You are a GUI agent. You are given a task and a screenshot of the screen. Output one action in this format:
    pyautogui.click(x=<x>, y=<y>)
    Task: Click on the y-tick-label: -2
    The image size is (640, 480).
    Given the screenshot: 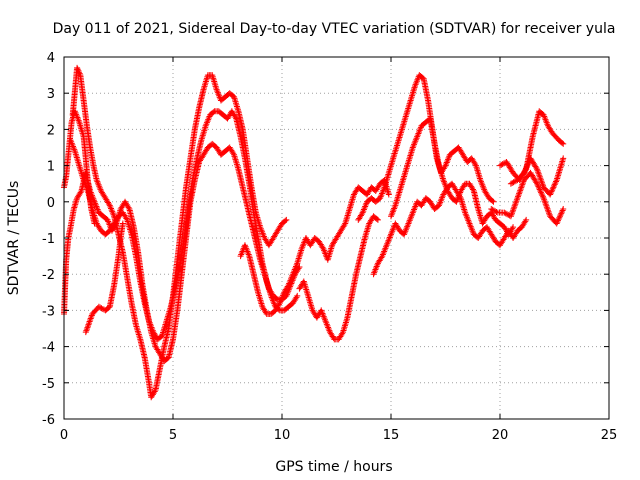 What is the action you would take?
    pyautogui.click(x=48, y=275)
    